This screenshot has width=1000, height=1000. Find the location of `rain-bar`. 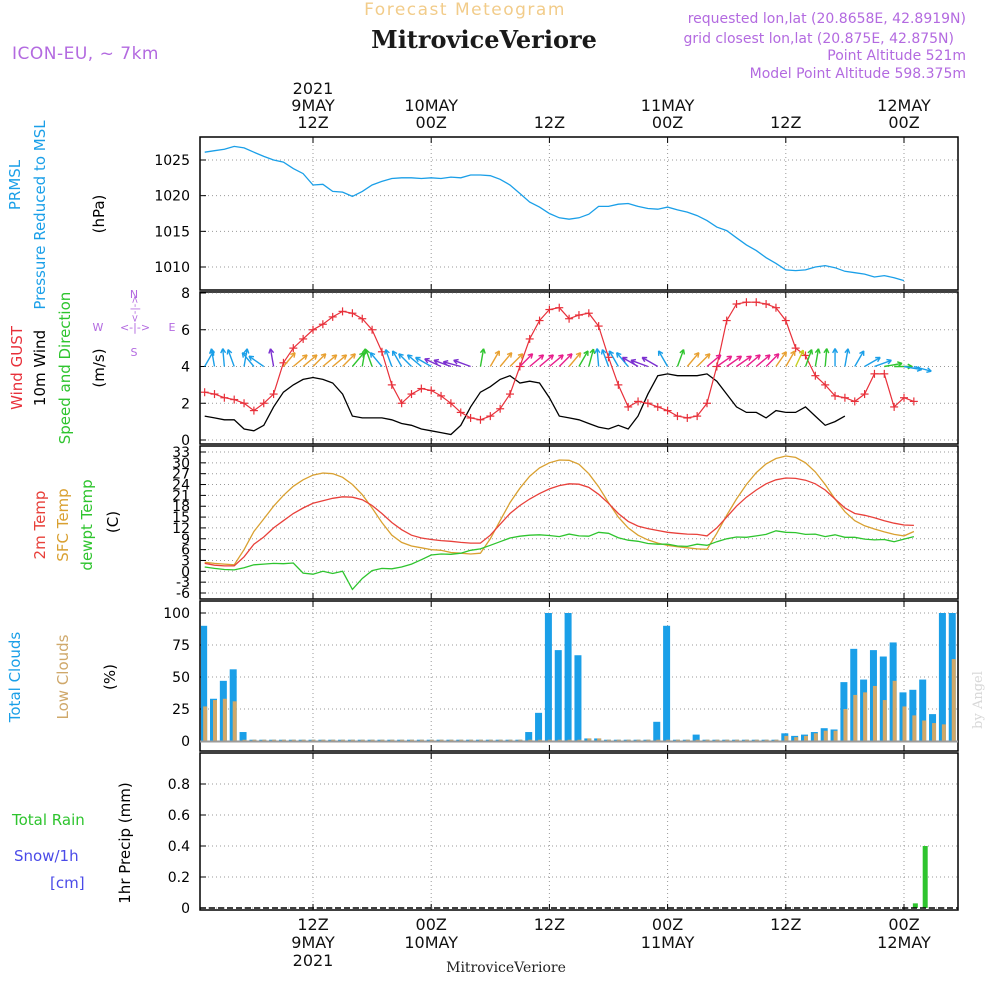

rain-bar is located at coordinates (915, 905).